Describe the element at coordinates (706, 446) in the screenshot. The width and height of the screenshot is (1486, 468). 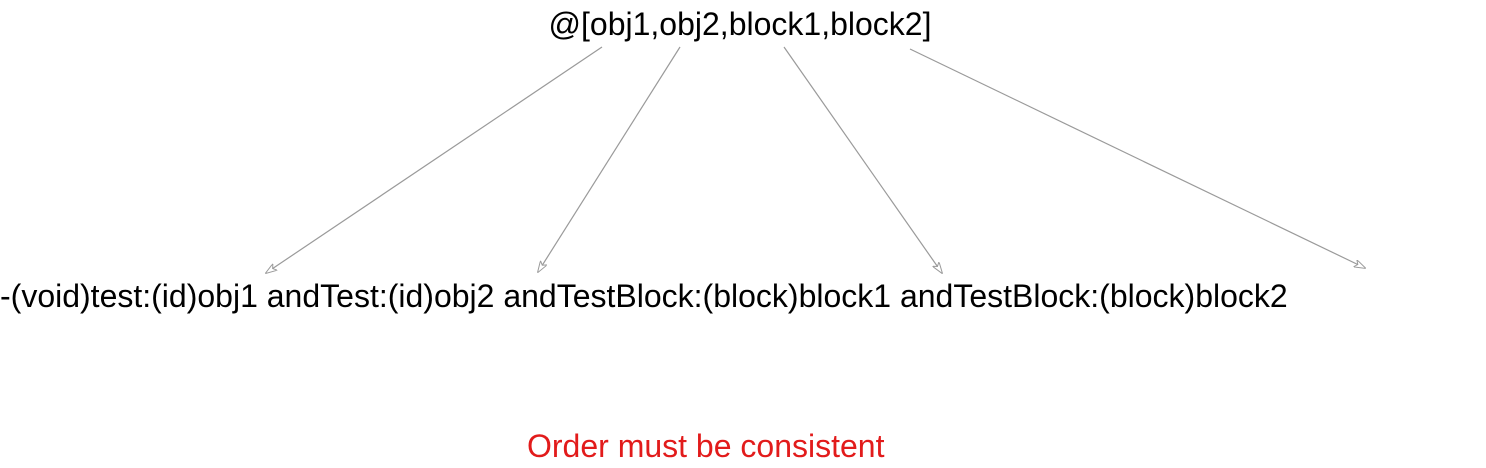
I see `order-note: Order must be consistent` at that location.